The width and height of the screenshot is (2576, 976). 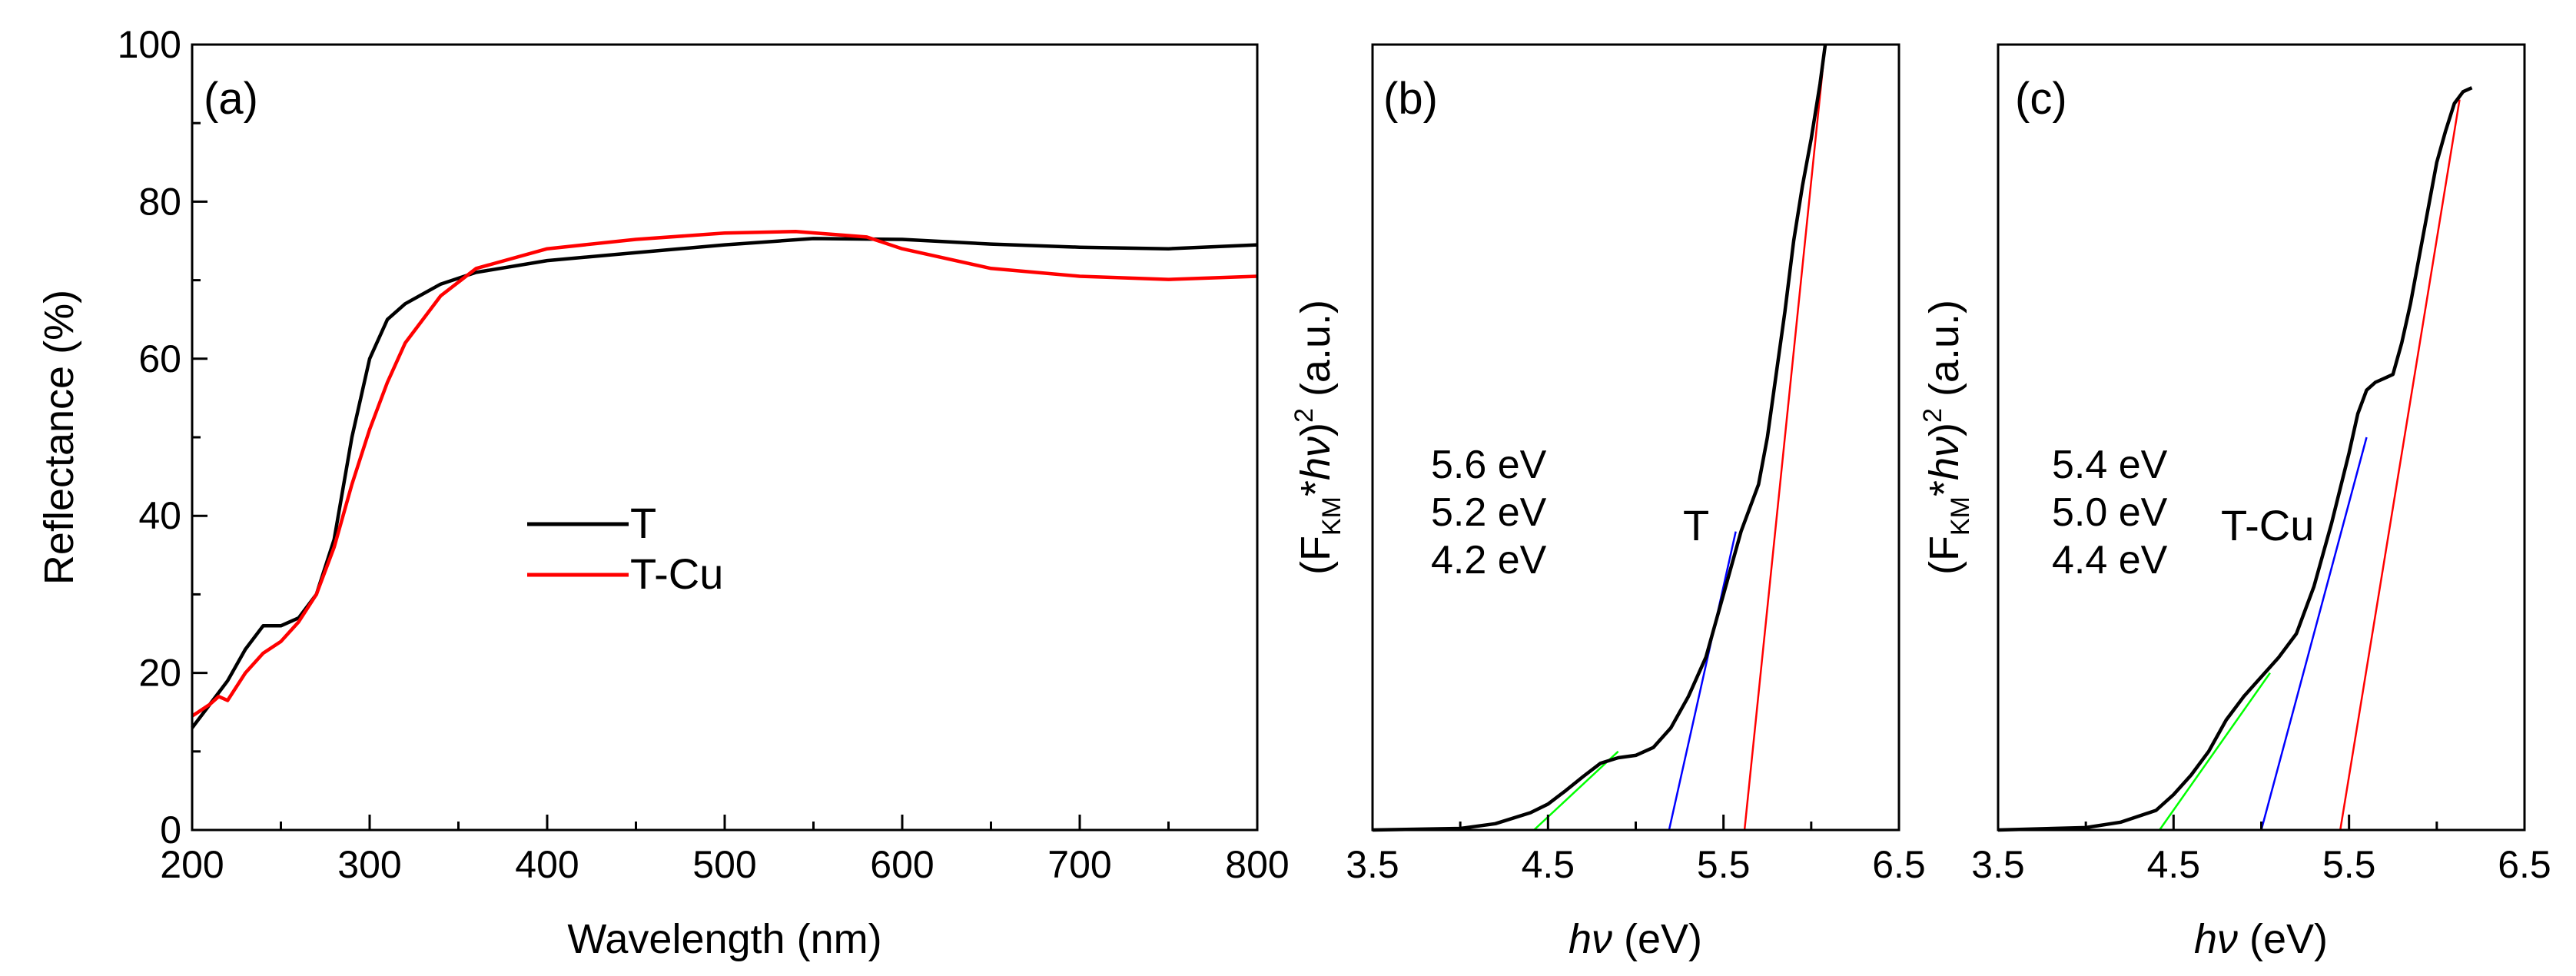 What do you see at coordinates (625, 548) in the screenshot?
I see `legend: T T-Cu` at bounding box center [625, 548].